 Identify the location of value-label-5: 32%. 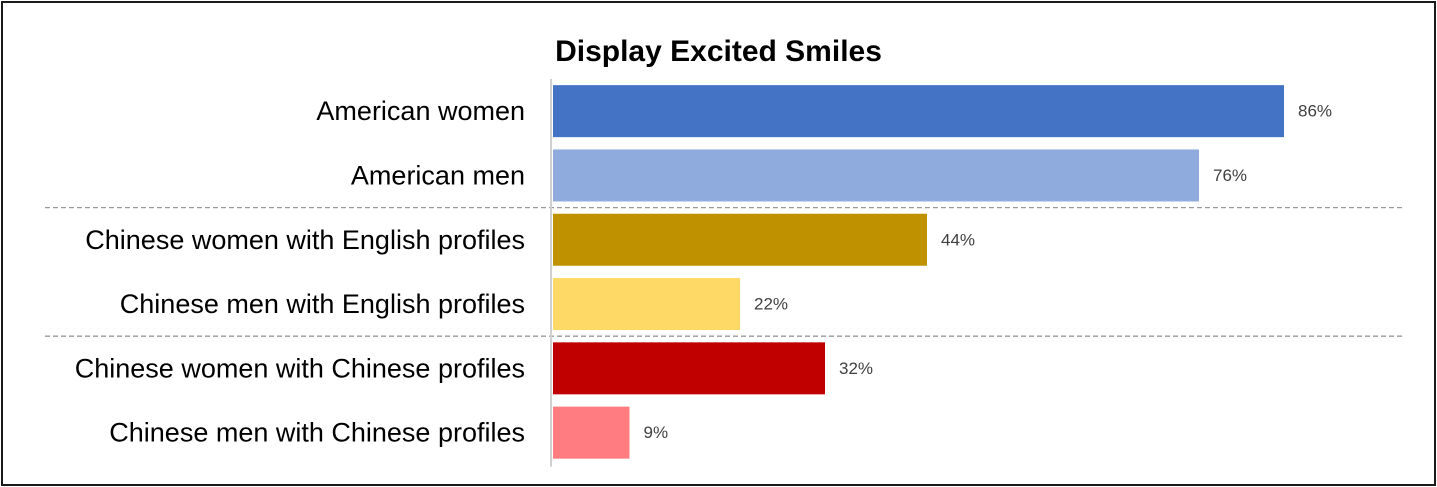
(856, 368).